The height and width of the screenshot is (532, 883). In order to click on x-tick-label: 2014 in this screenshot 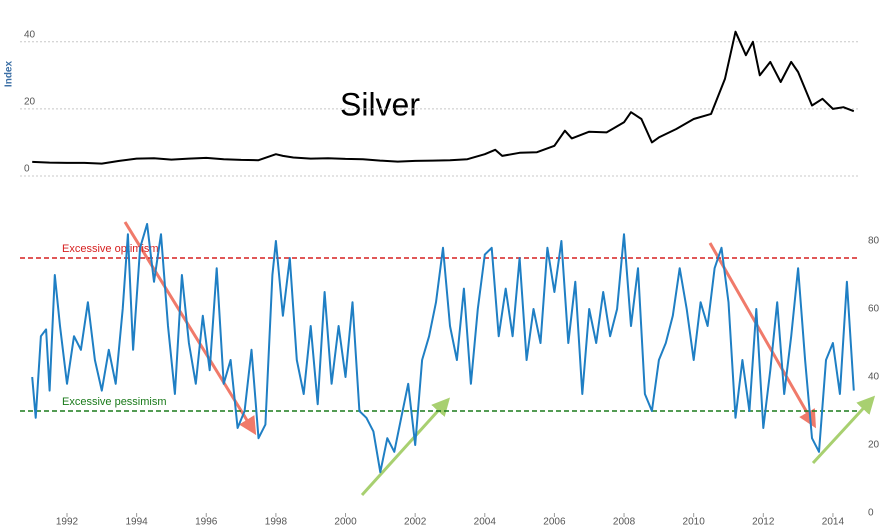, I will do `click(833, 522)`.